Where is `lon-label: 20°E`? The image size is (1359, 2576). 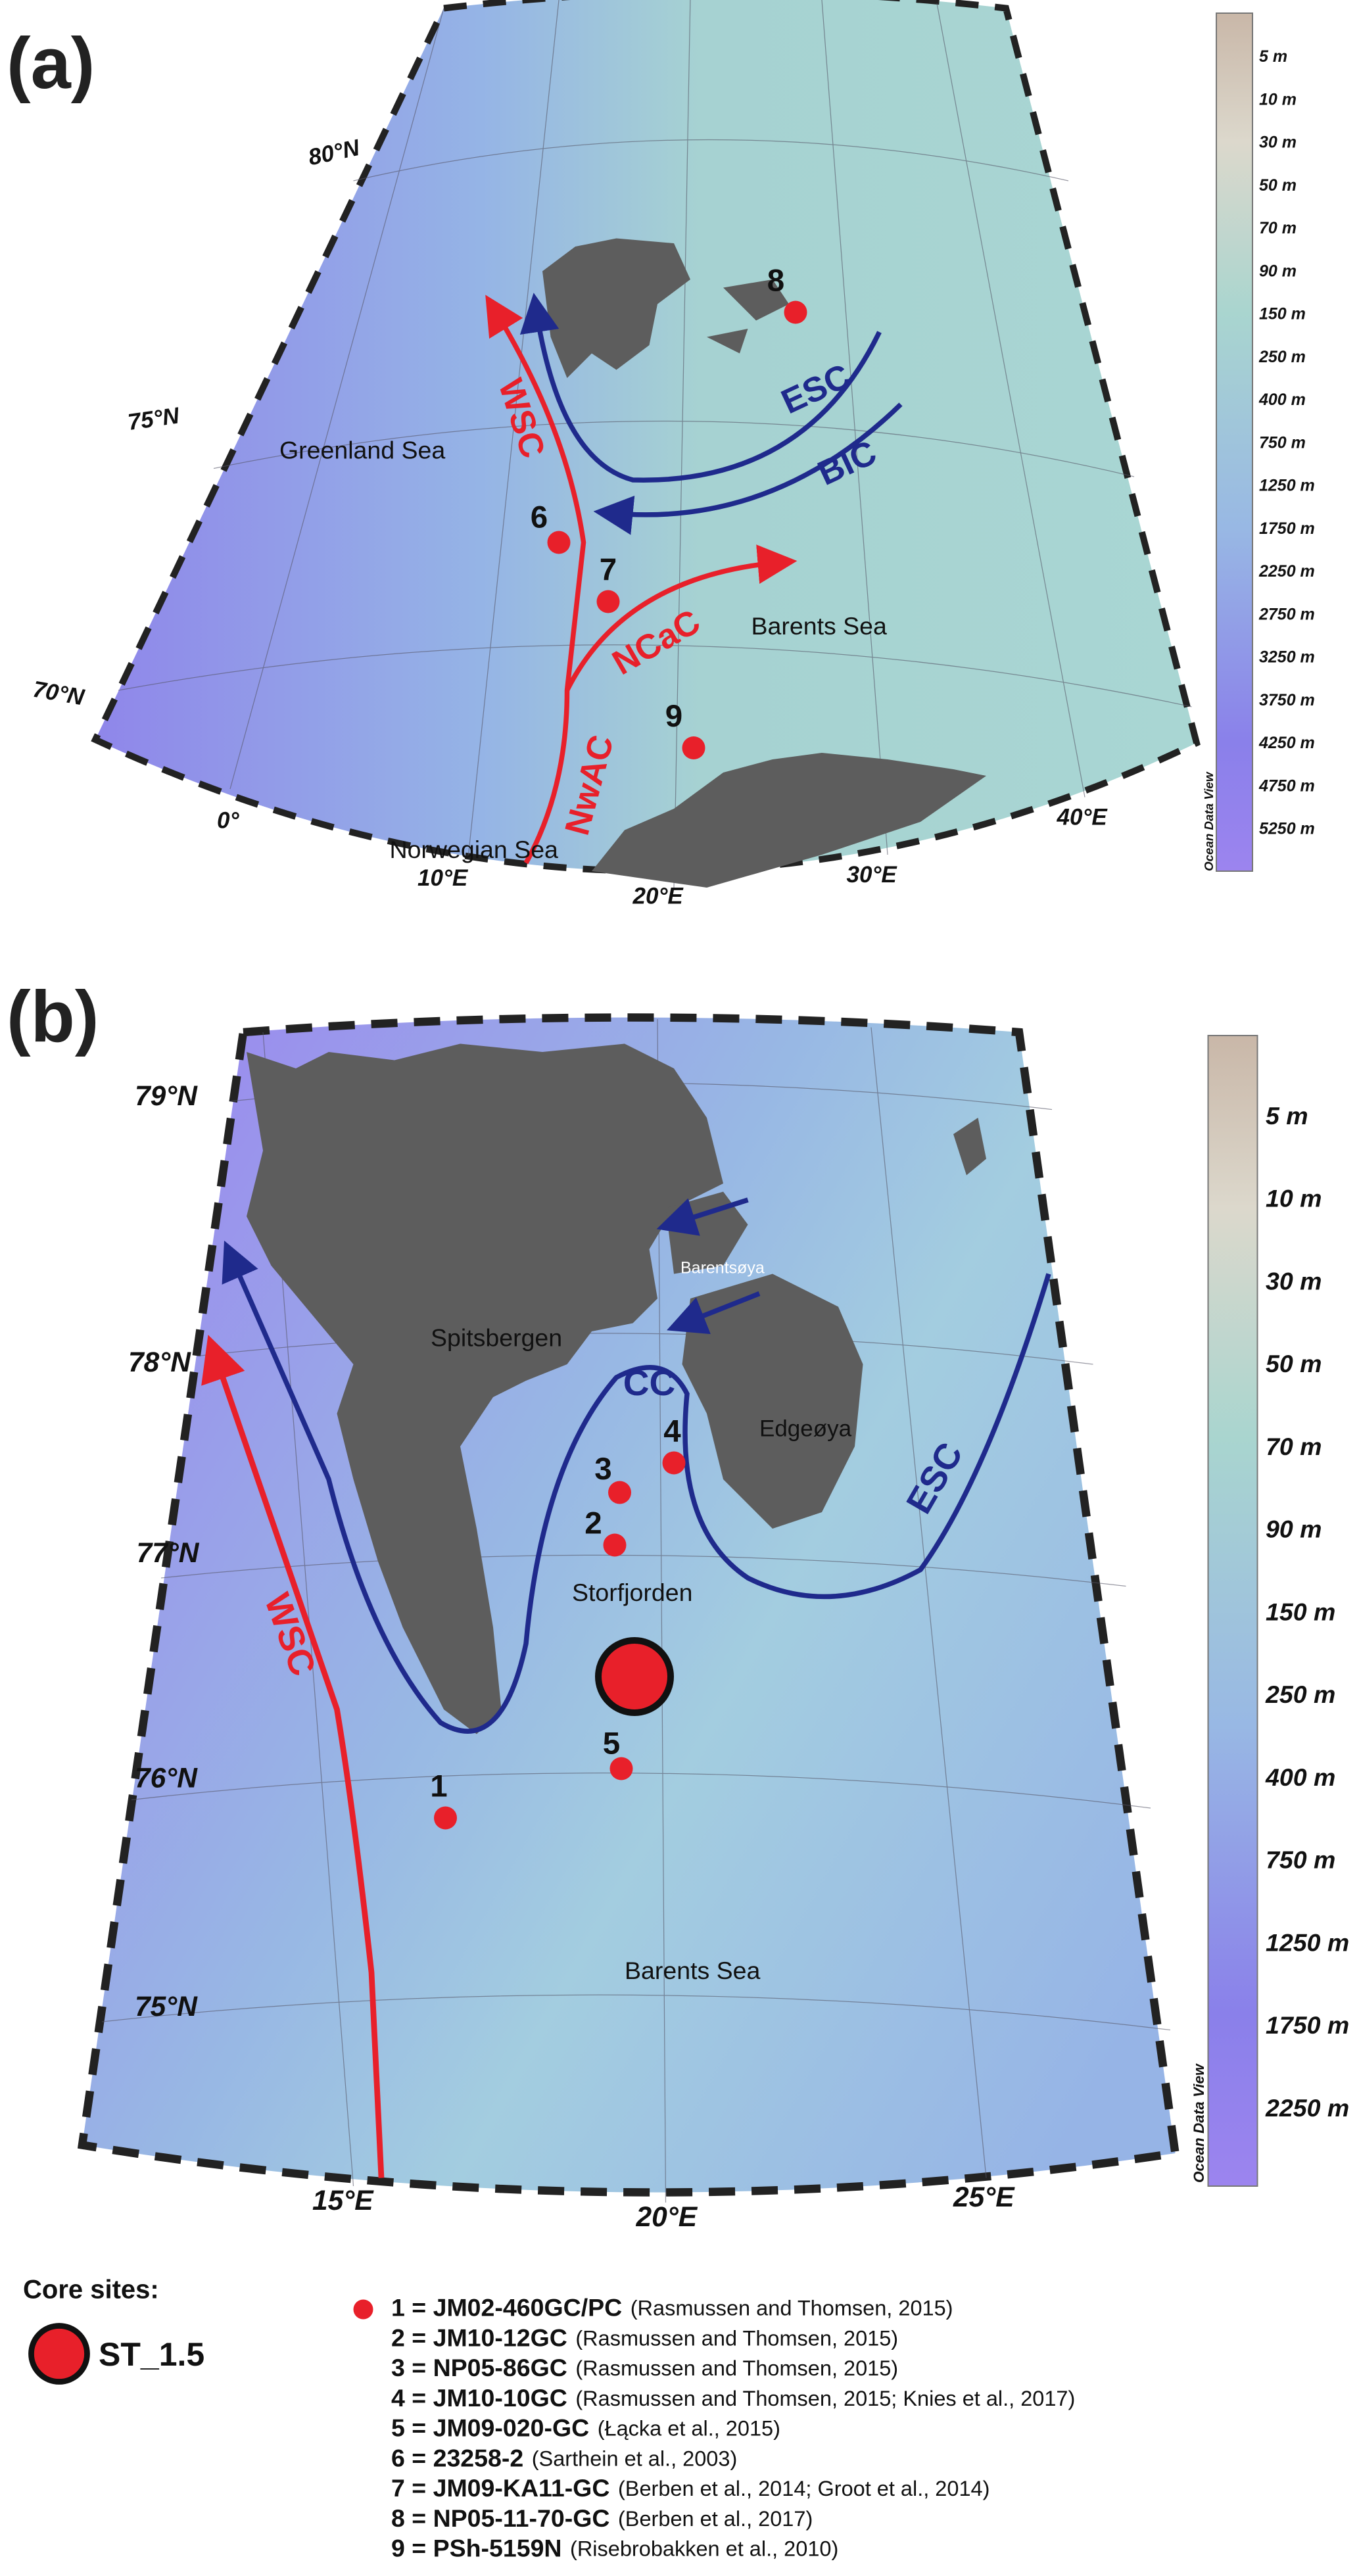
lon-label: 20°E is located at coordinates (658, 896).